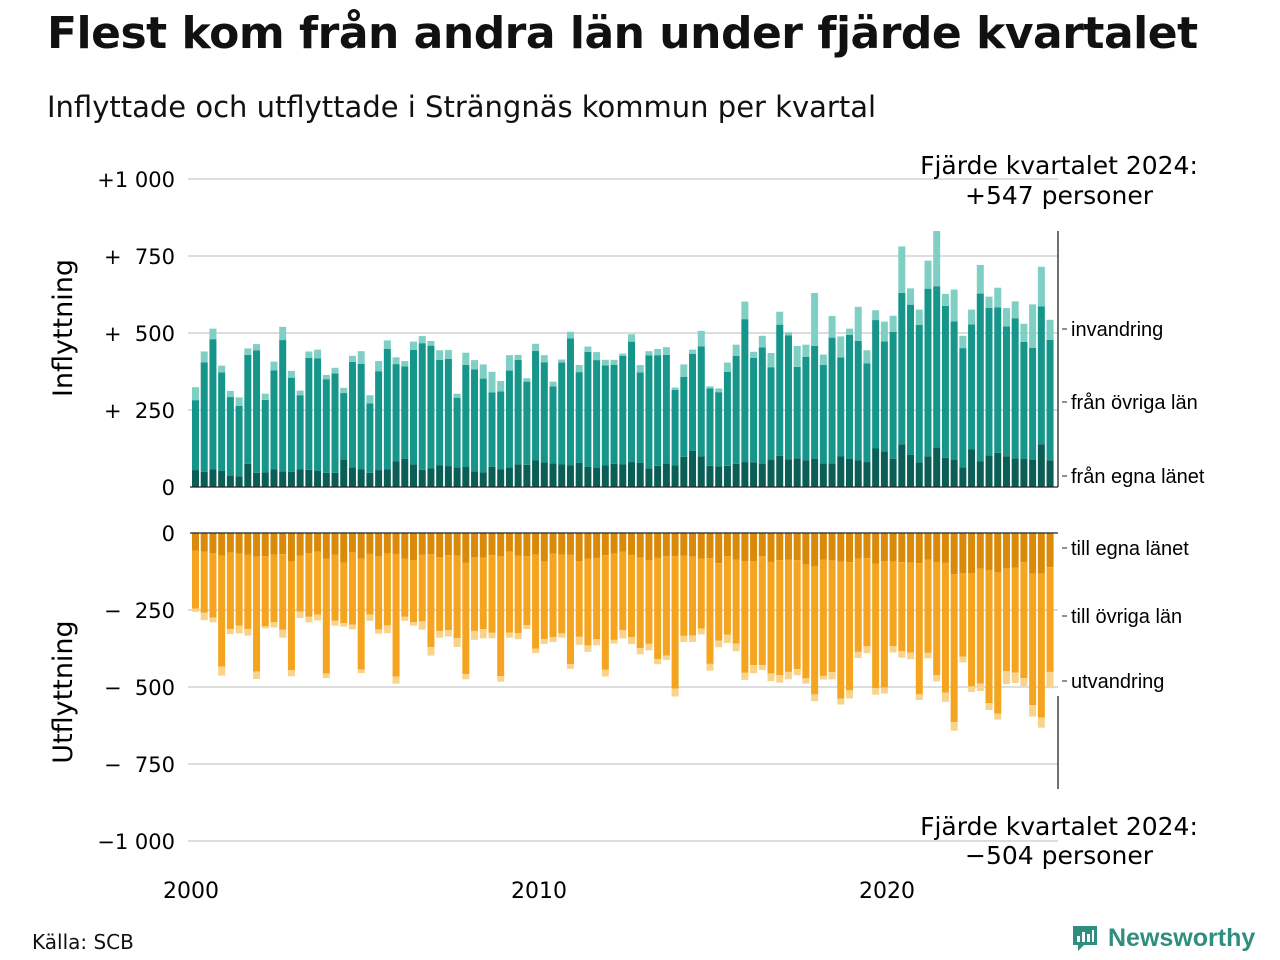 This screenshot has height=960, width=1280. I want to click on y-tick-label: 0, so click(168, 488).